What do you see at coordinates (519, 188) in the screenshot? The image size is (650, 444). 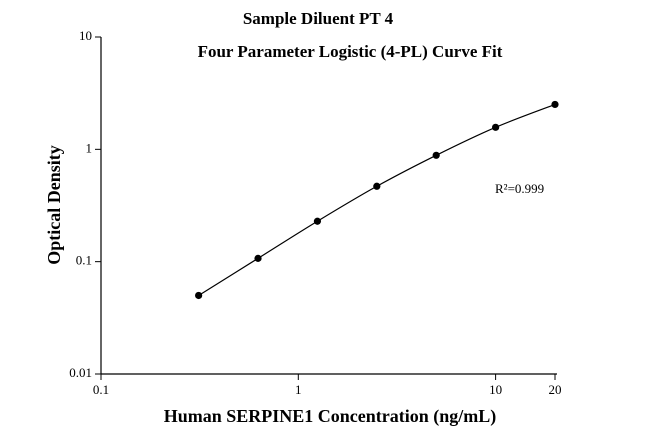 I see `annotation: R²=0.999` at bounding box center [519, 188].